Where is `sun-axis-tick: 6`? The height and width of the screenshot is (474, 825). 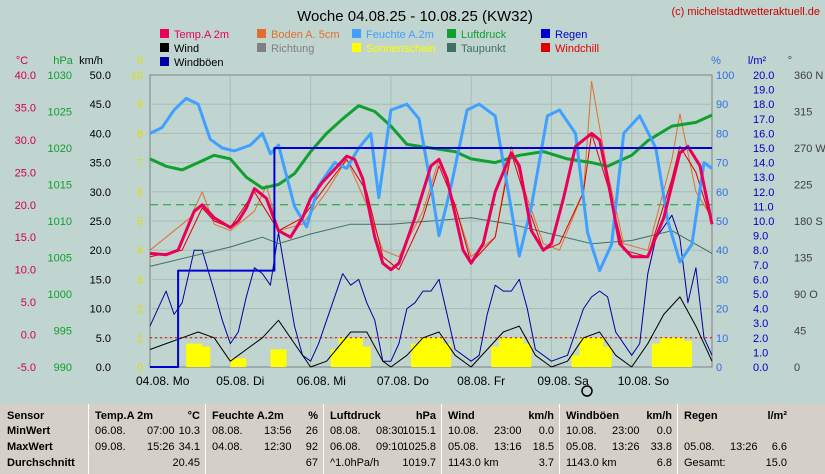 sun-axis-tick: 6 is located at coordinates (140, 193).